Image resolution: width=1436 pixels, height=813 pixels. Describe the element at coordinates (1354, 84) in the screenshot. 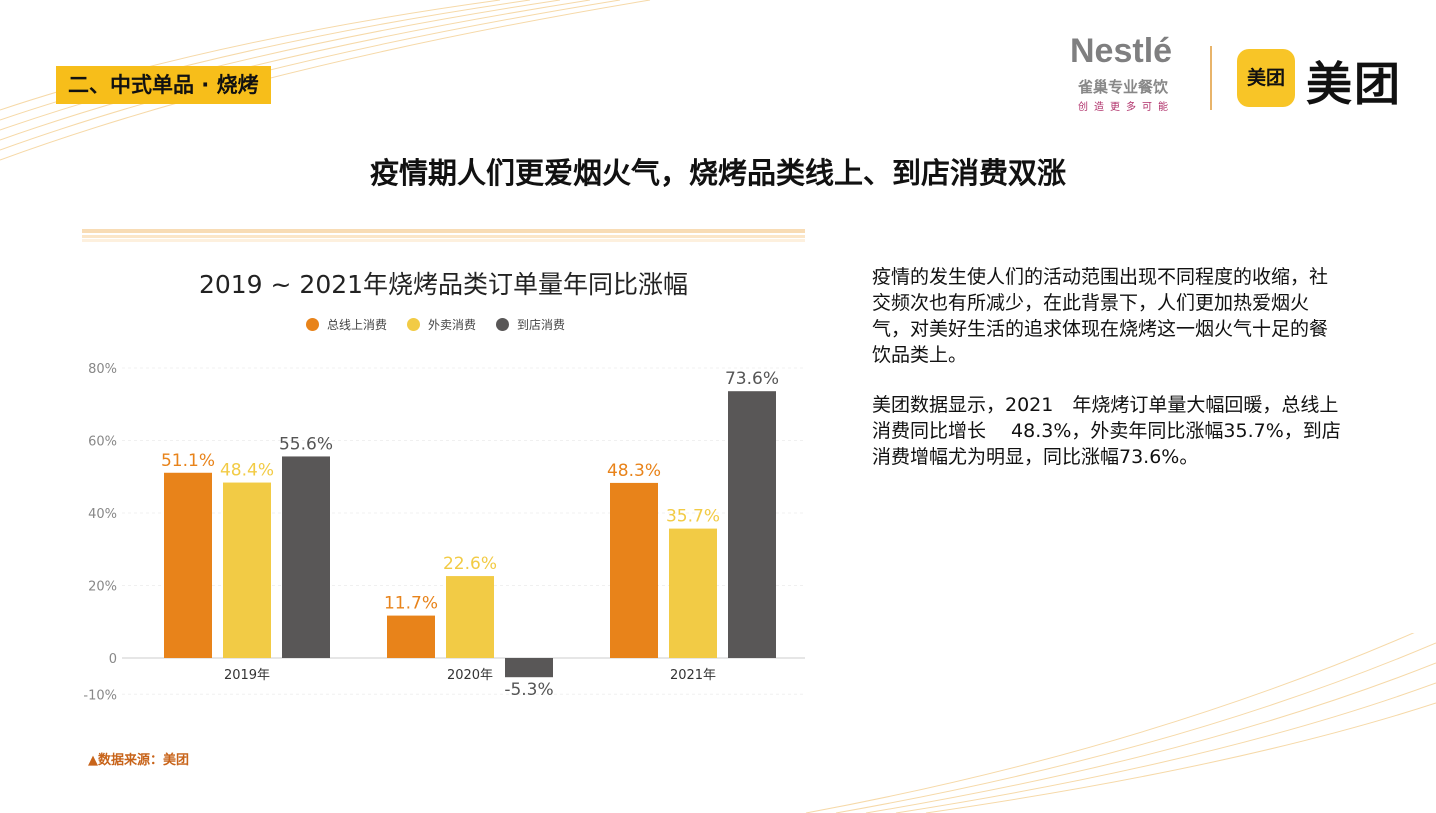

I see `meituan-wordmark: 美团` at that location.